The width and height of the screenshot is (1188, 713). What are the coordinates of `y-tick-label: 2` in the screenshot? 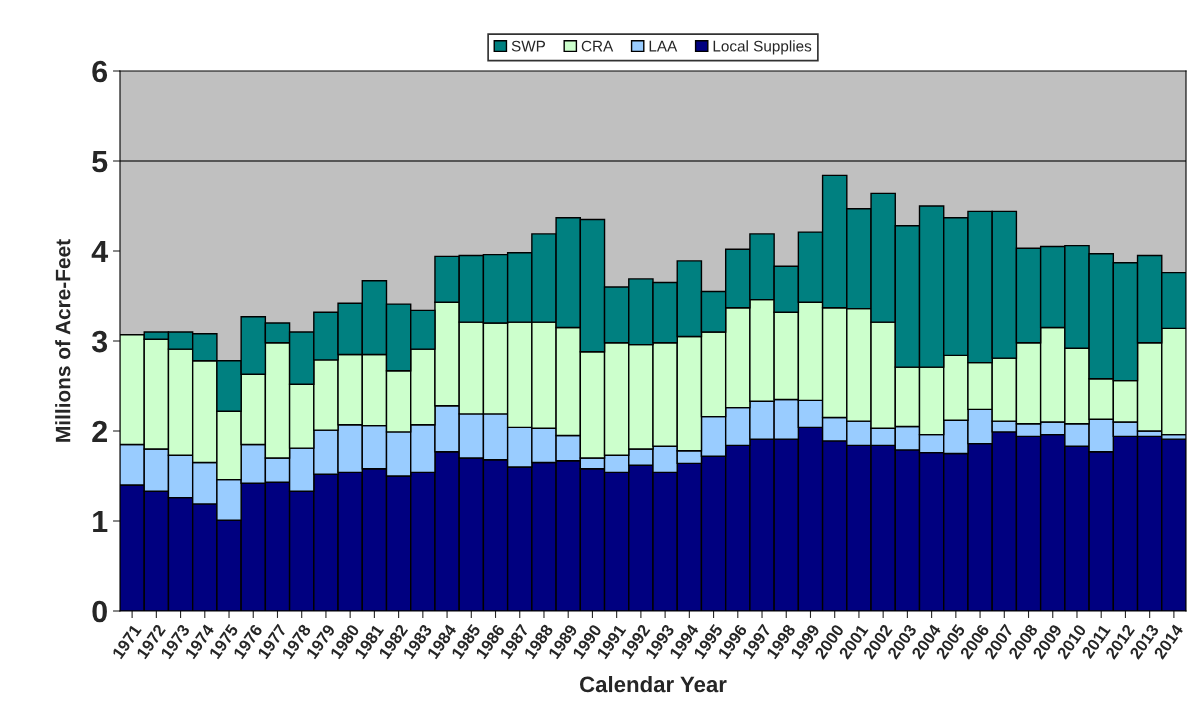 It's located at (99, 431).